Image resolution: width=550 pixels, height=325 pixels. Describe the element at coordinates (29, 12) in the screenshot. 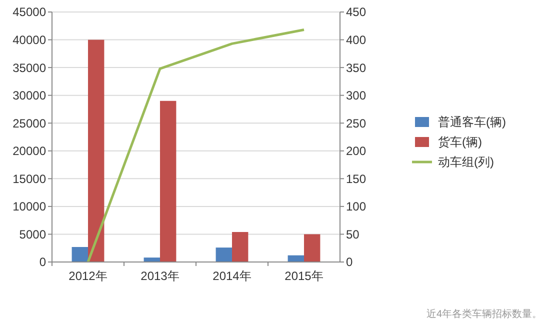

I see `y-tick-label: 45000` at that location.